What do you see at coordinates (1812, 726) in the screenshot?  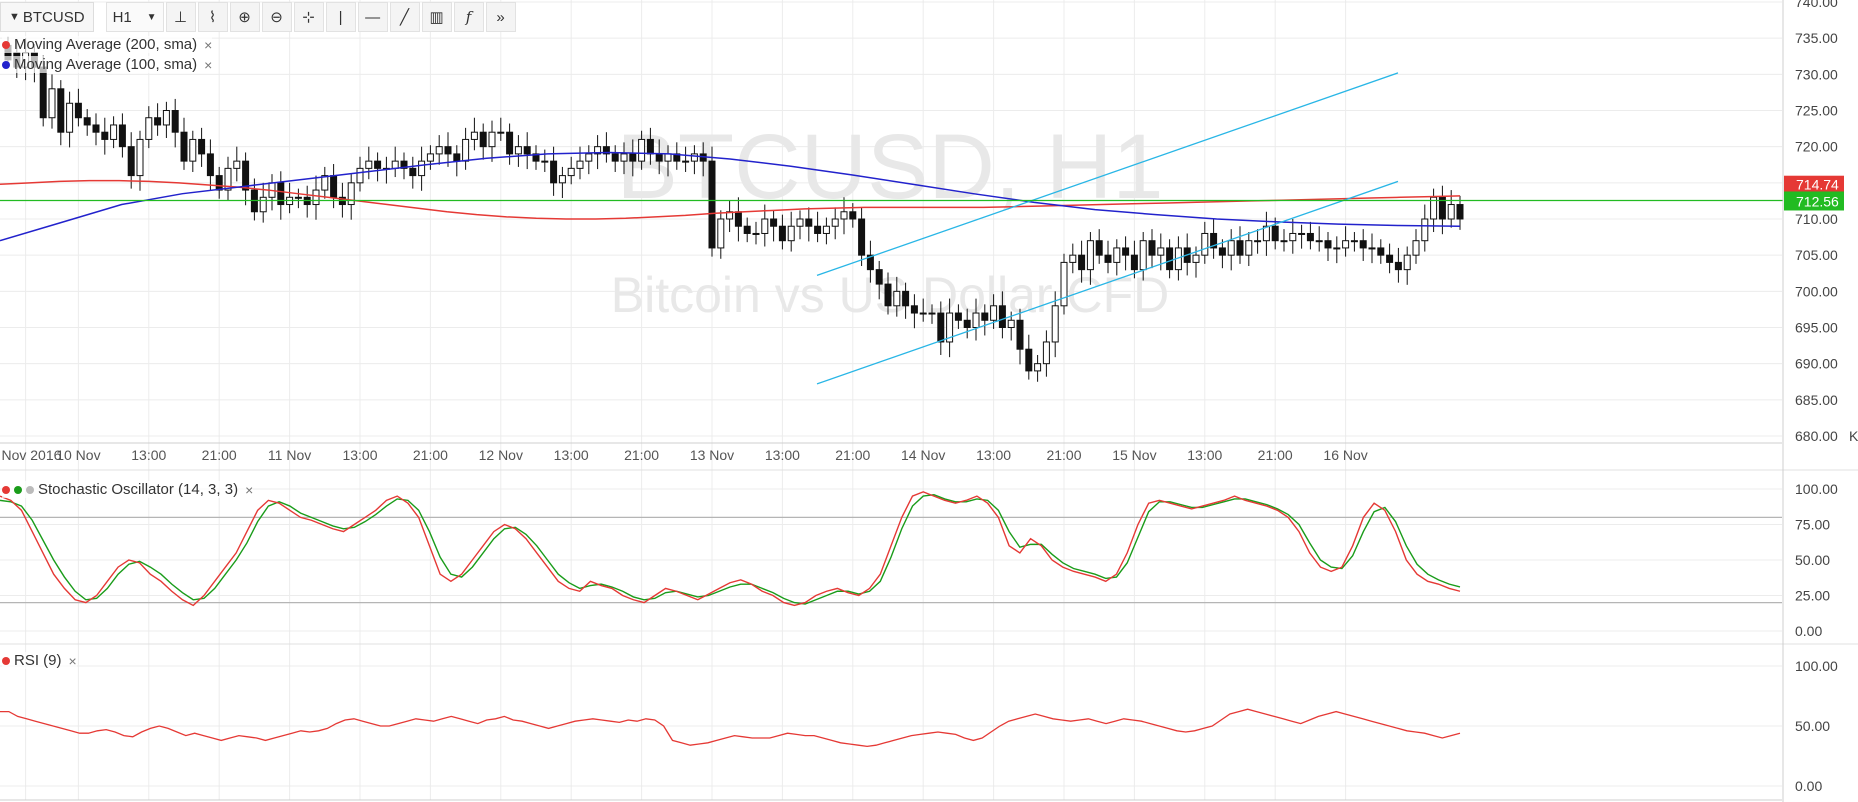 I see `rsi-tick-label: 50.00` at bounding box center [1812, 726].